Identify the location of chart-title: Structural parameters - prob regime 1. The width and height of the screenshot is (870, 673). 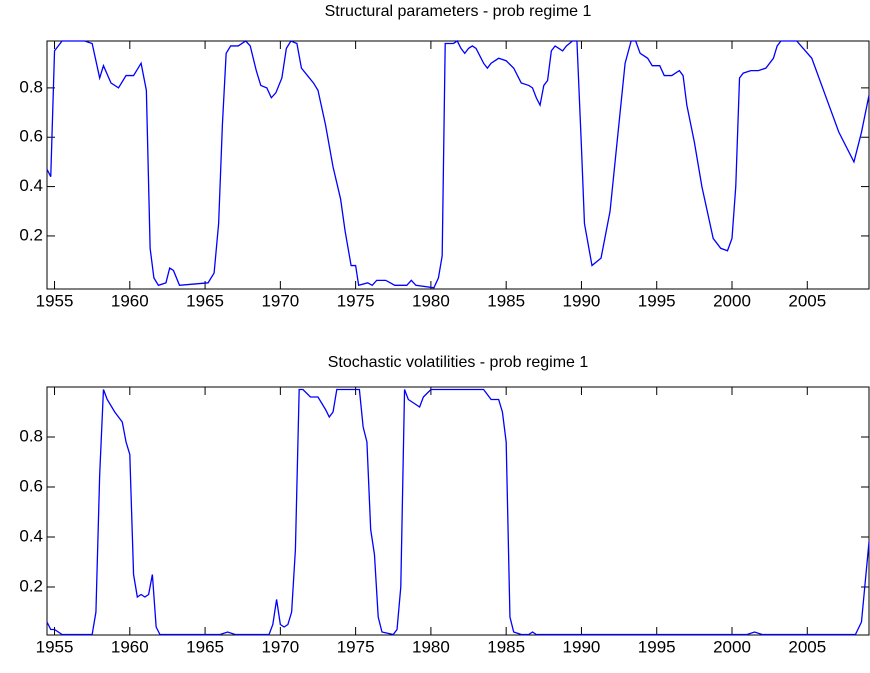
(458, 11).